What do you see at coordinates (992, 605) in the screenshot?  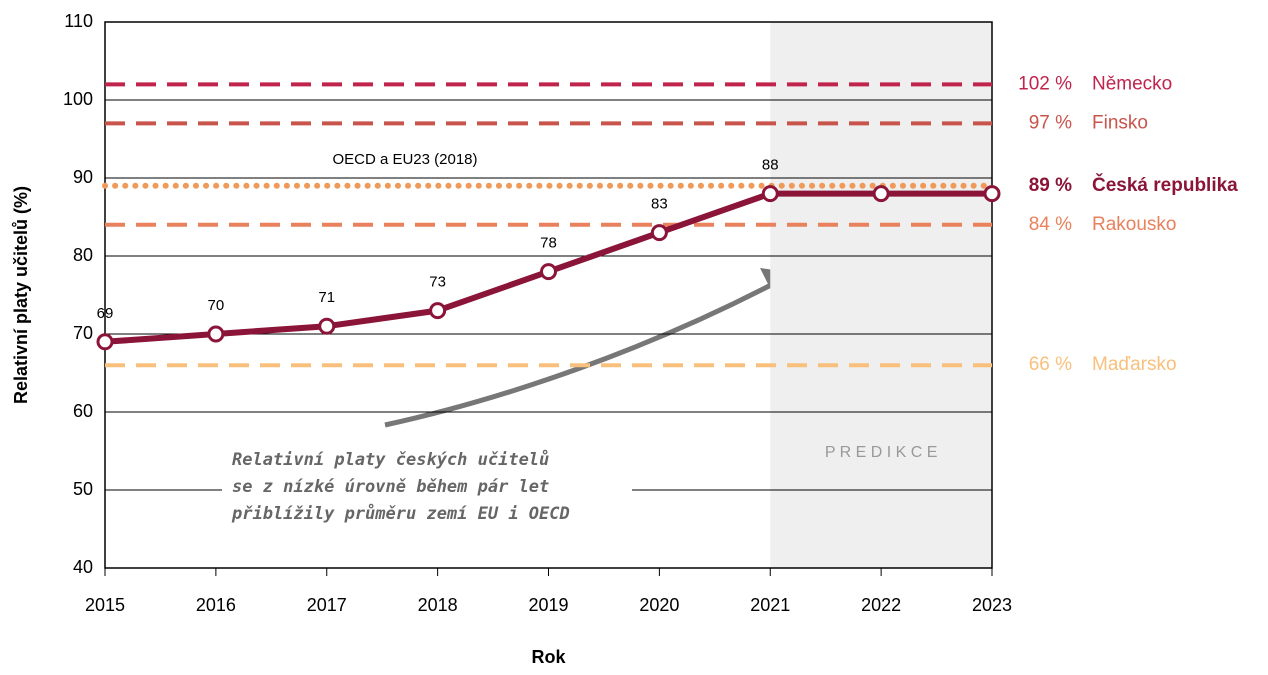 I see `x-tick-label: 2023` at bounding box center [992, 605].